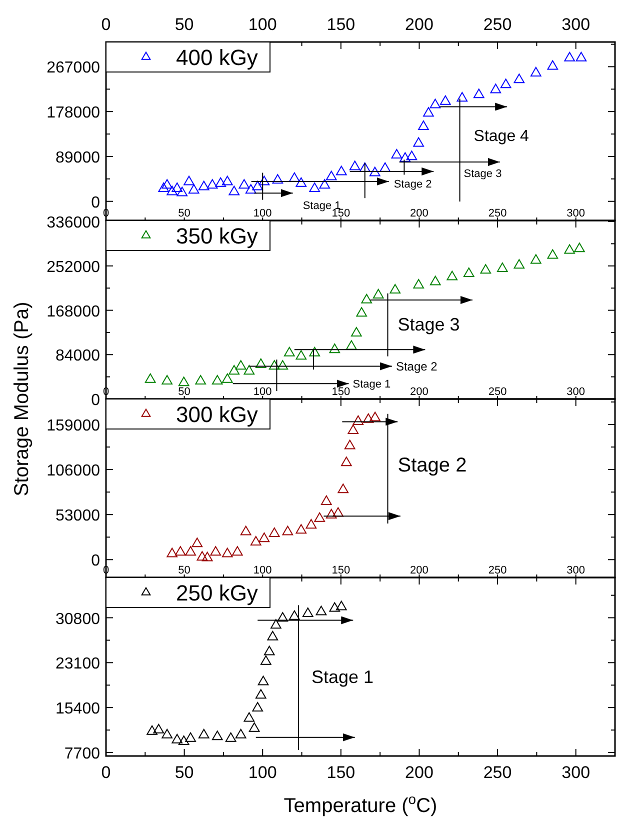  What do you see at coordinates (576, 24) in the screenshot?
I see `x2-tick-label: 300` at bounding box center [576, 24].